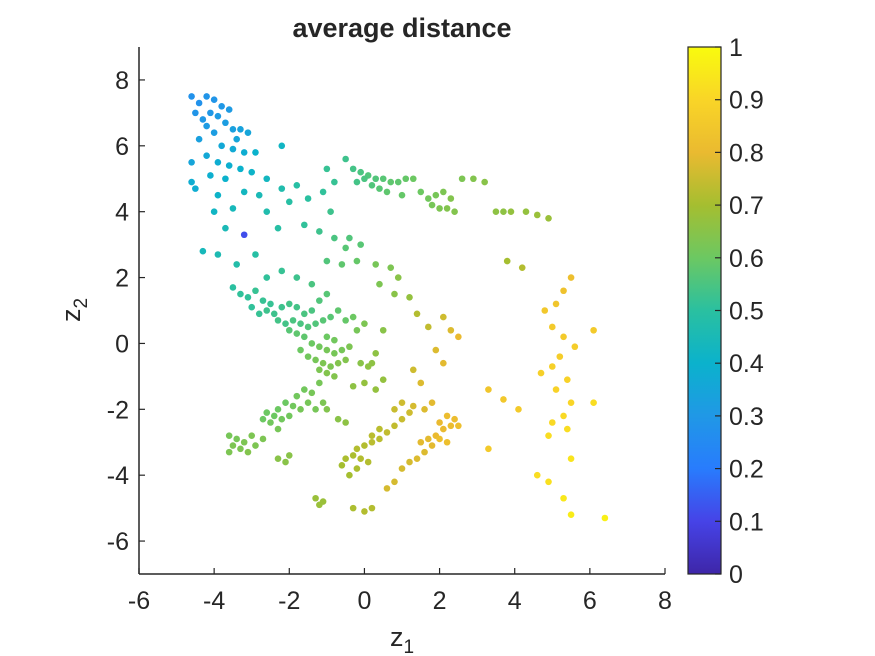 Image resolution: width=875 pixels, height=656 pixels. I want to click on x-ticks: -6 -4 -2 0 2 4 6 8, so click(400, 591).